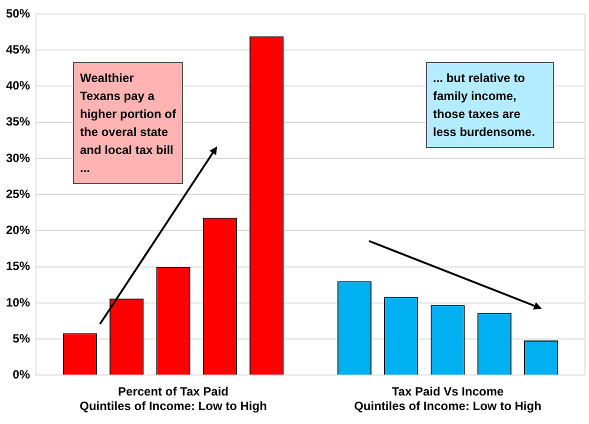 The height and width of the screenshot is (424, 589). Describe the element at coordinates (173, 399) in the screenshot. I see `x-tick-label: Percent of Tax Paid Quintiles of Income: Low to High` at that location.